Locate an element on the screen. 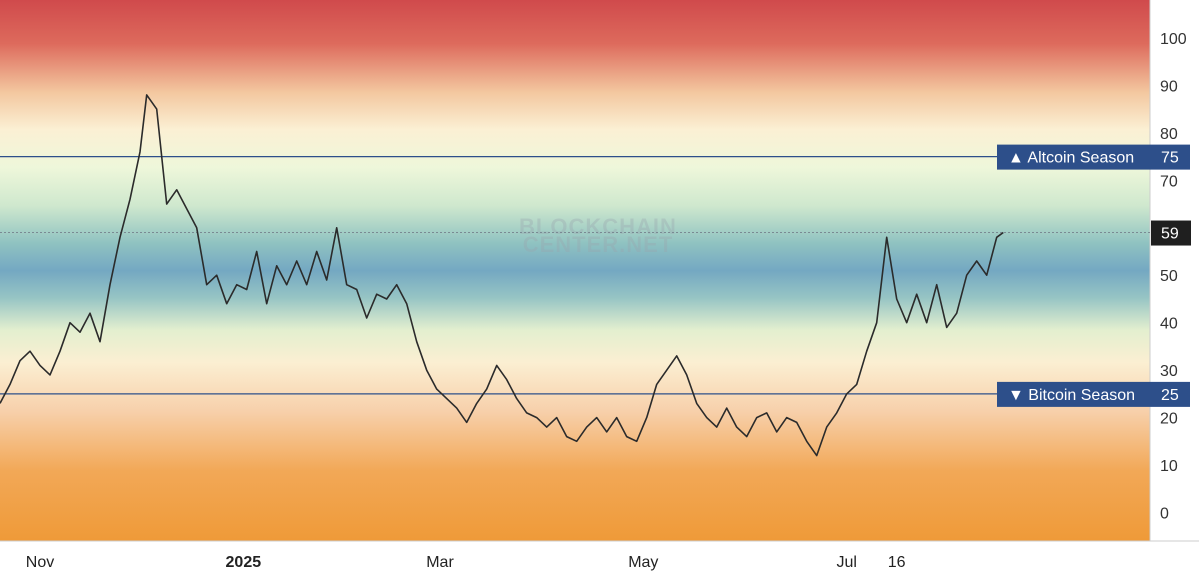 This screenshot has height=582, width=1199. threshold-badge: ▲ Altcoin Season 75 is located at coordinates (1093, 157).